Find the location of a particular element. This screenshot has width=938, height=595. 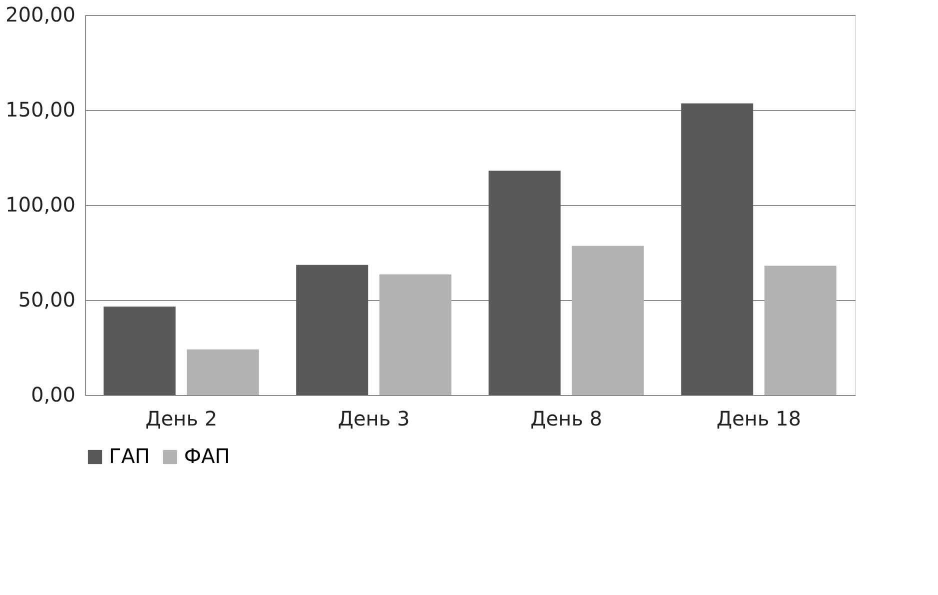

legend-label: ГАП is located at coordinates (129, 456).